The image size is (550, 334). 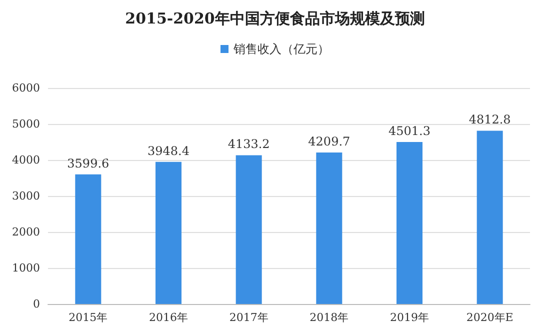 What do you see at coordinates (26, 196) in the screenshot?
I see `y-tick-label: 3000` at bounding box center [26, 196].